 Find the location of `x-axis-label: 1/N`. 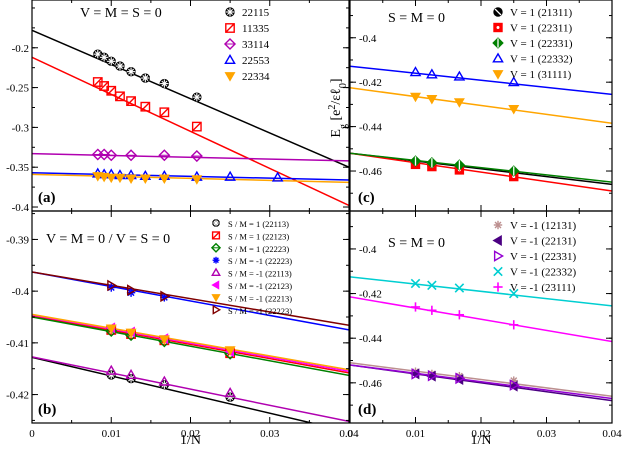

x-axis-label: 1/N is located at coordinates (190, 440).